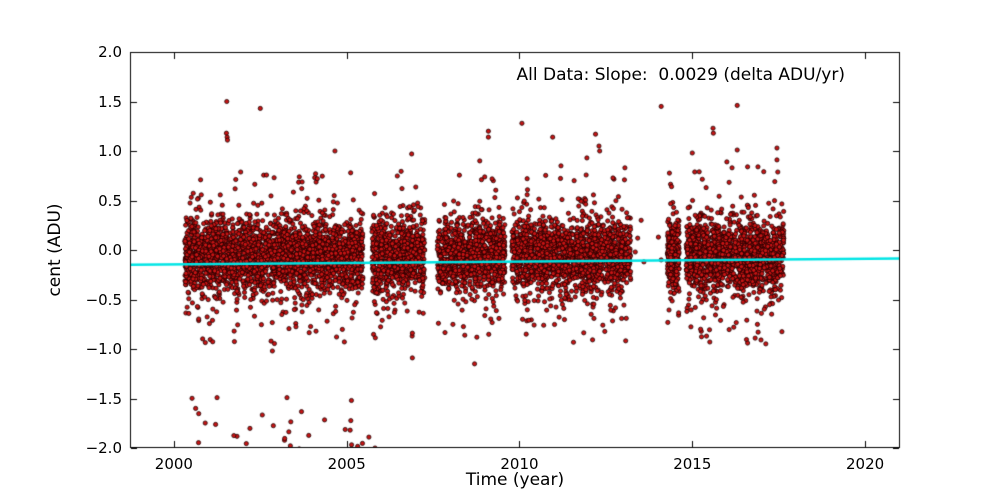 The width and height of the screenshot is (1000, 500). I want to click on y-tick-label: −1.0, so click(103, 349).